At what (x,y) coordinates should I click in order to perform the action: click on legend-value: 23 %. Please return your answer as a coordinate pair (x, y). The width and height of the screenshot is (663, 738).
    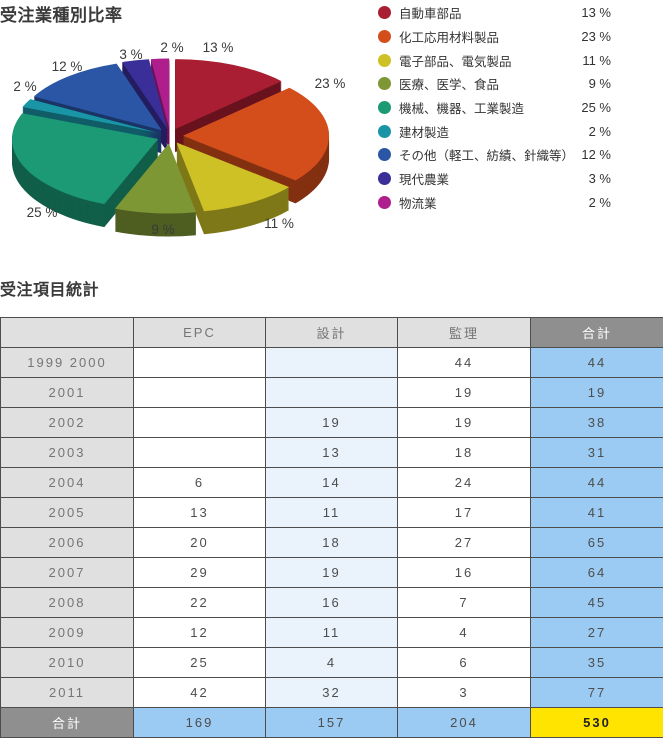
    Looking at the image, I should click on (596, 36).